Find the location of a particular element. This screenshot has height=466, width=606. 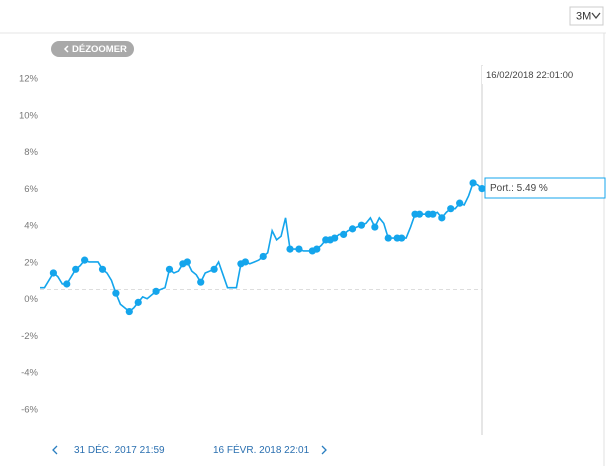

range-select-arrow is located at coordinates (596, 16).